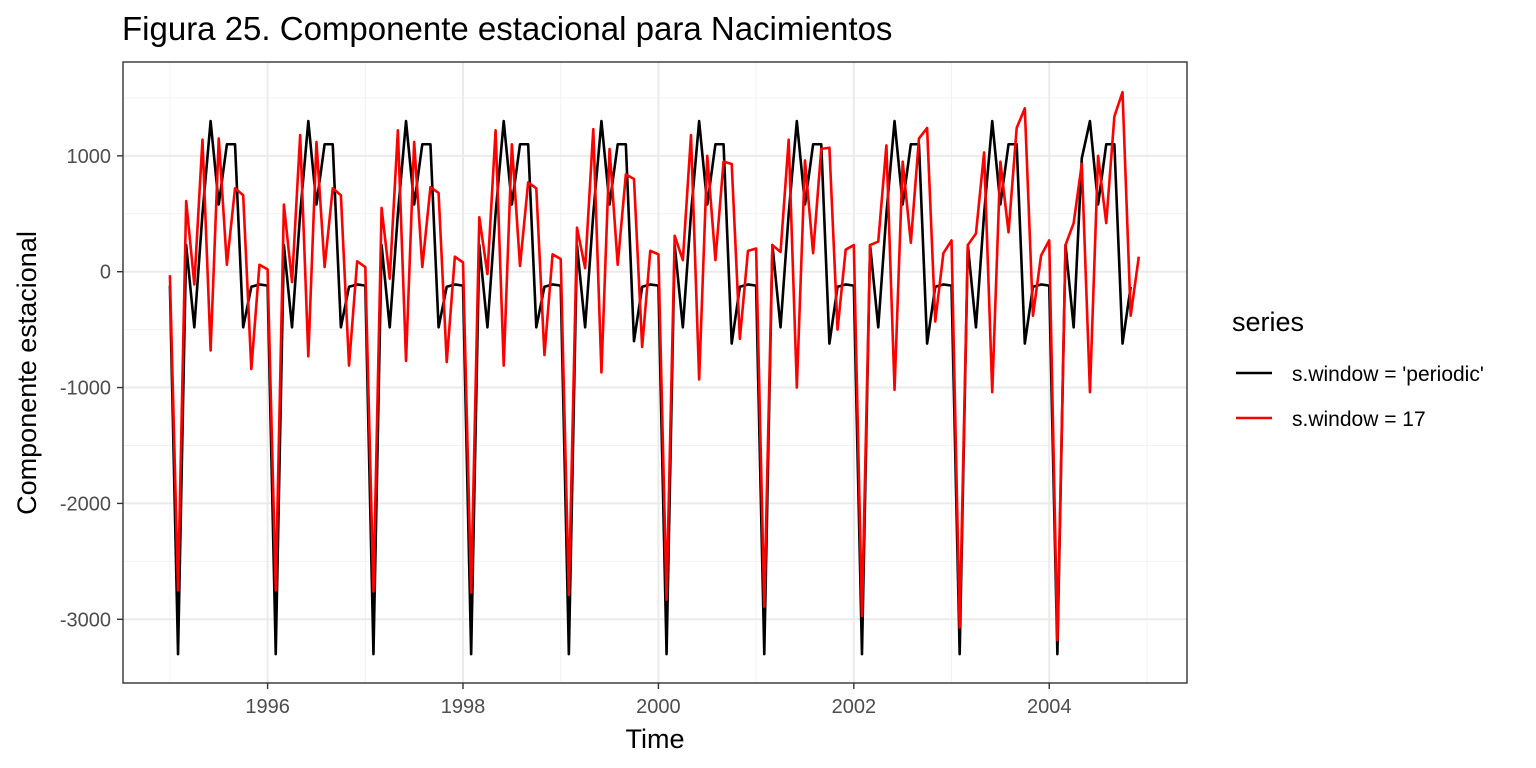 This screenshot has height=768, width=1536. What do you see at coordinates (1360, 397) in the screenshot?
I see `legend-items: s.window = 'periodic' s.window = 17` at bounding box center [1360, 397].